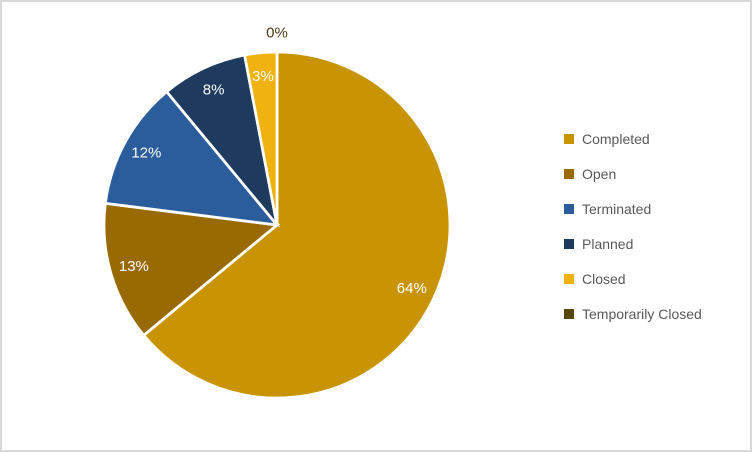 This screenshot has height=452, width=752. What do you see at coordinates (191, 269) in the screenshot?
I see `pie-slice-open` at bounding box center [191, 269].